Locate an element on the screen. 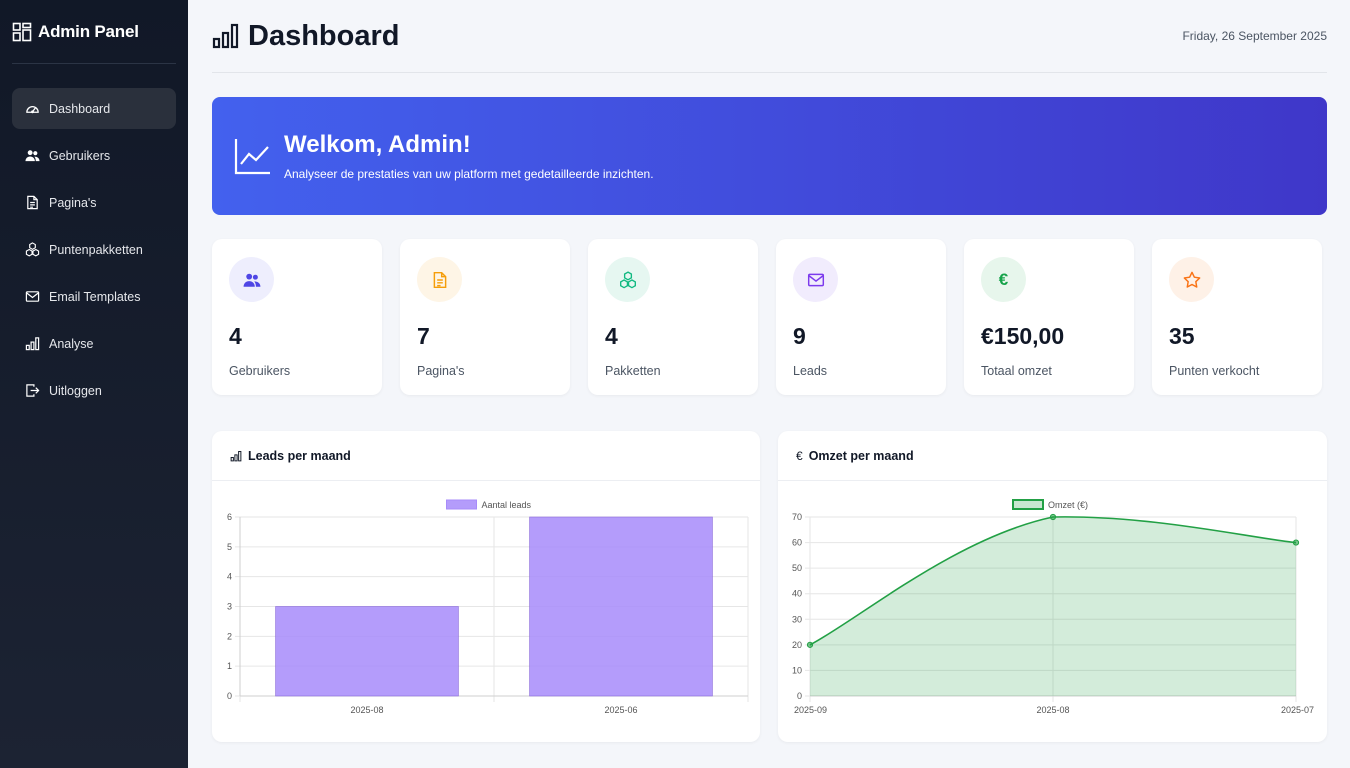 This screenshot has height=768, width=1350. sidebar-item-puntenpakketten: Puntenpakketten is located at coordinates (94, 249).